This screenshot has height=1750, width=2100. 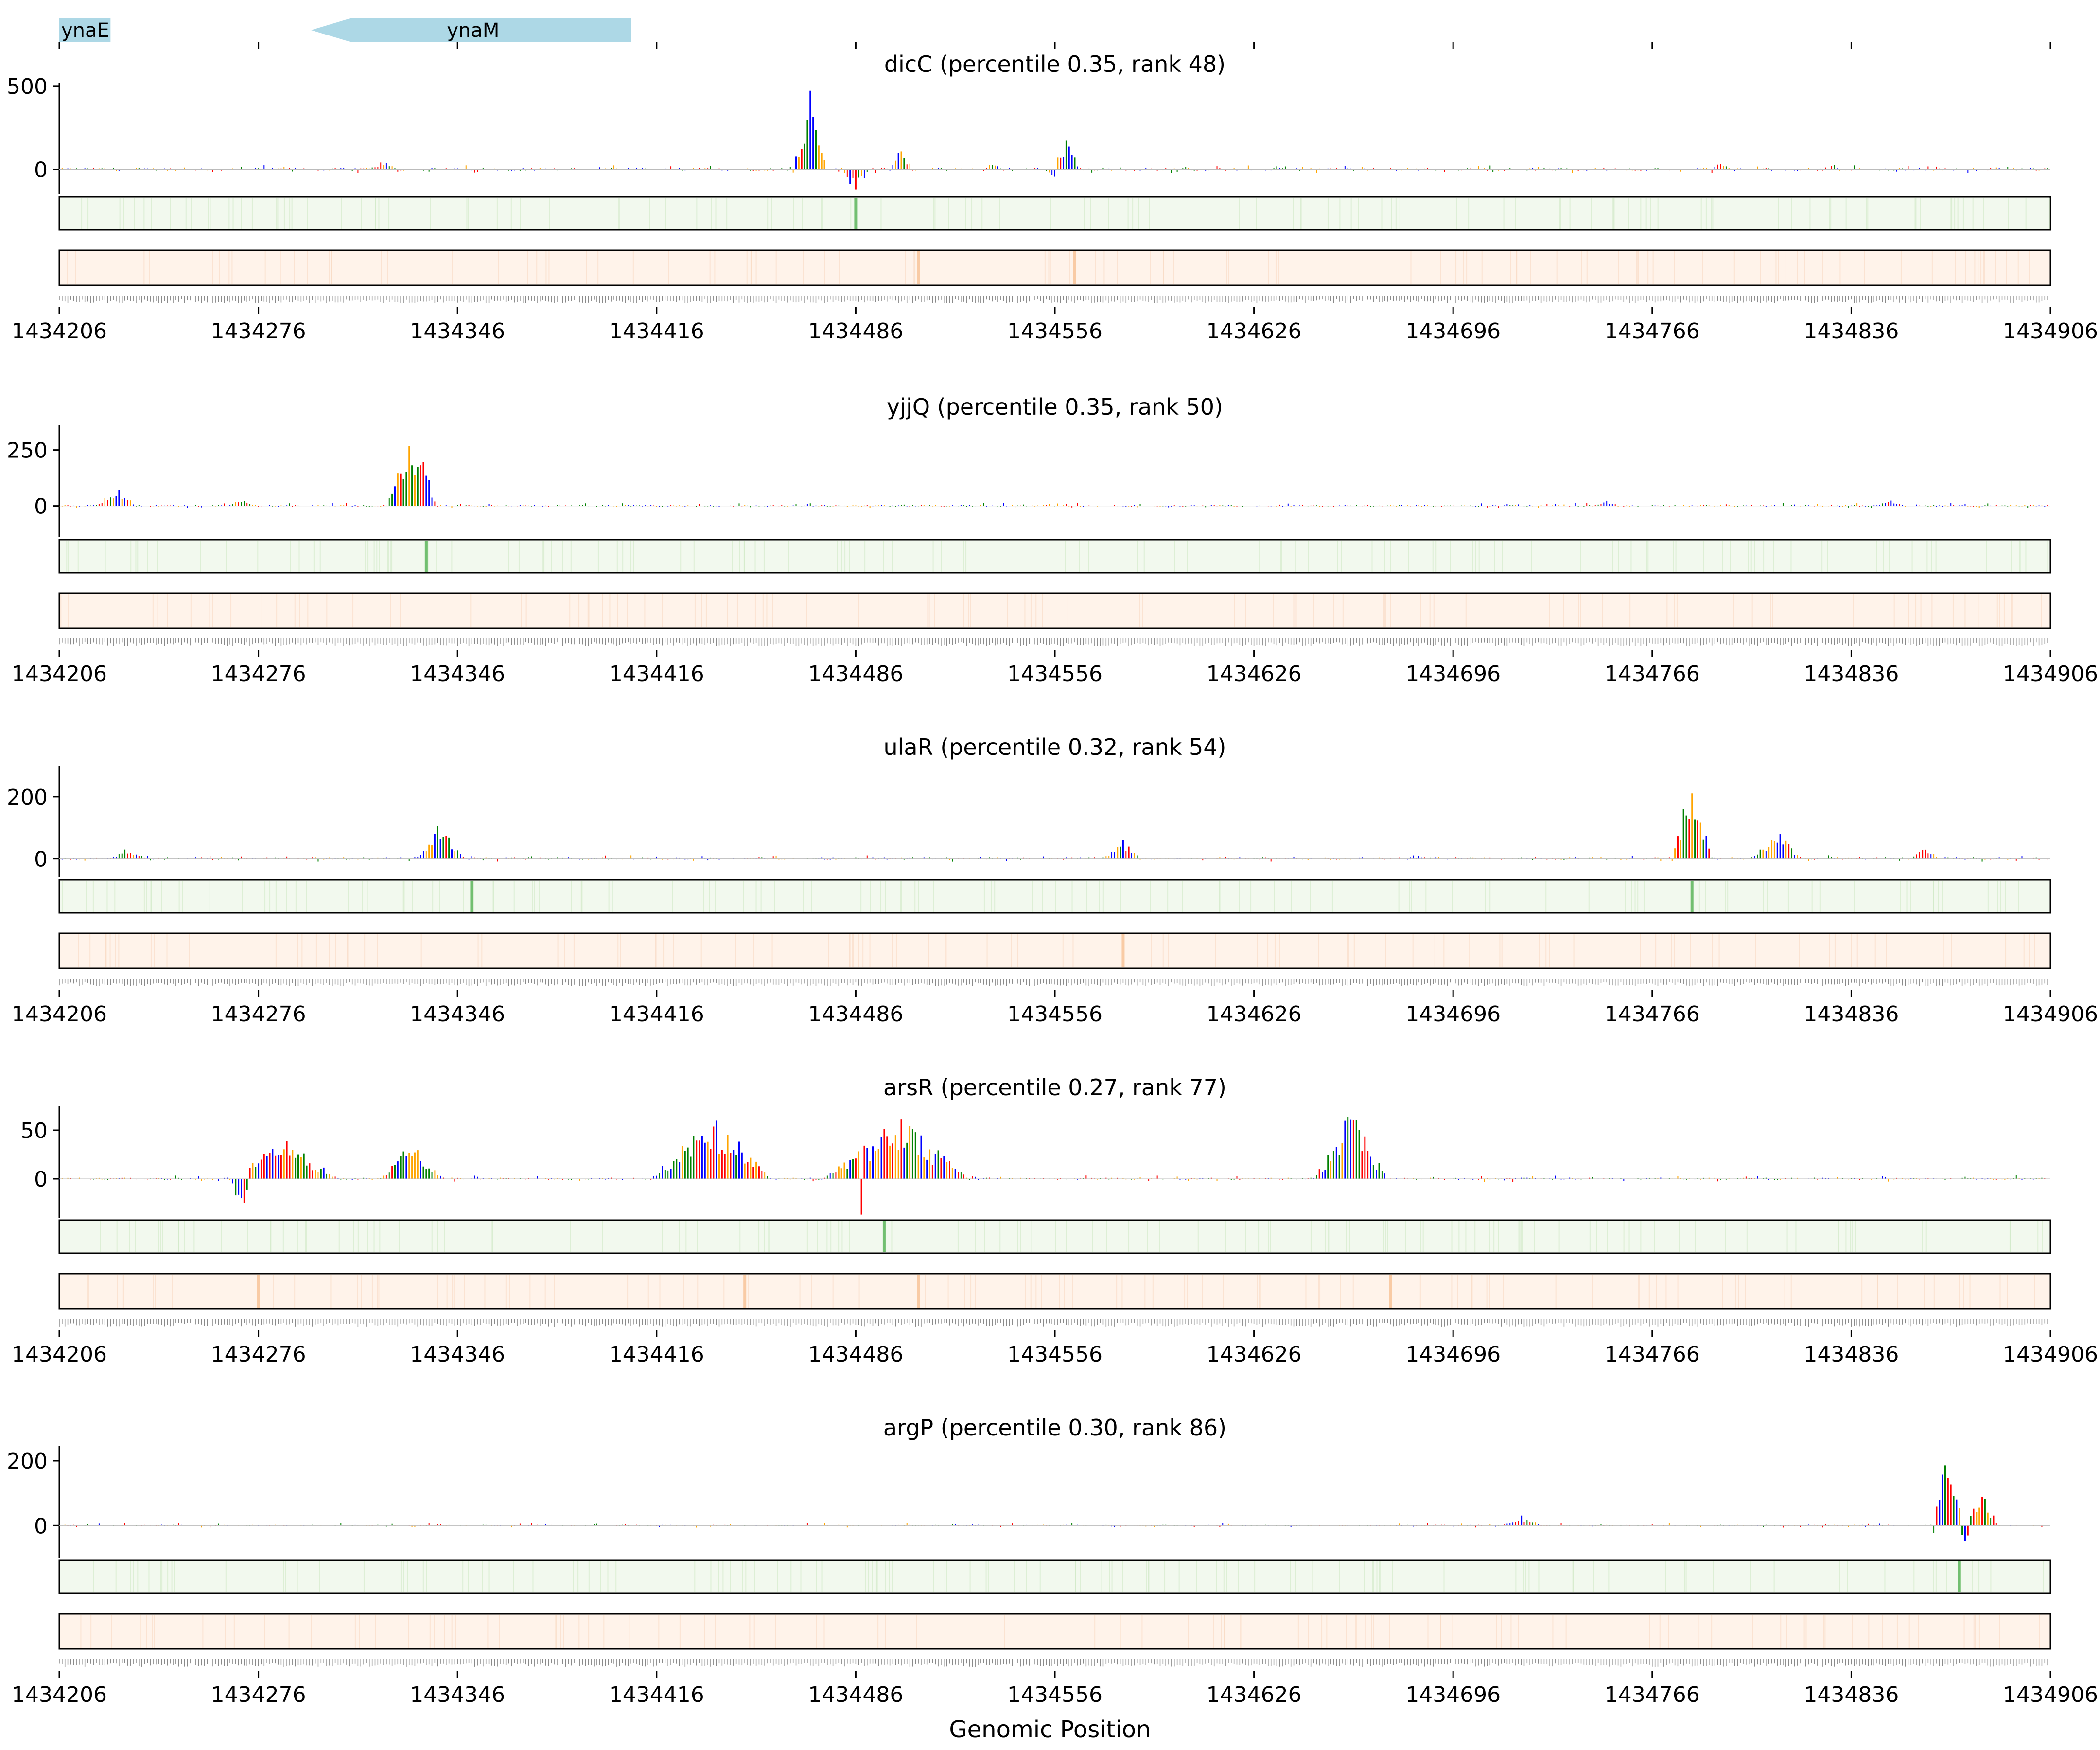 I want to click on y-tick-label: 50, so click(x=34, y=1131).